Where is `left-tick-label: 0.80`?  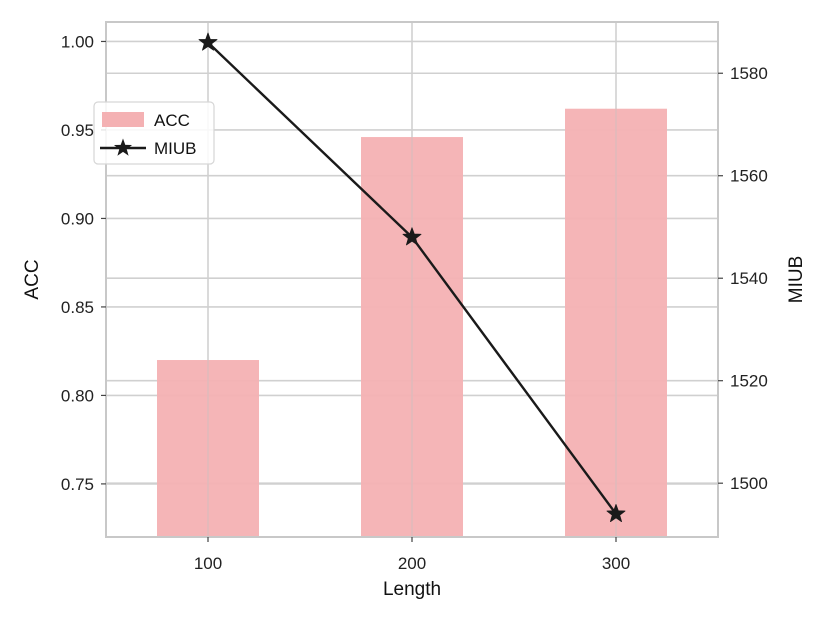
left-tick-label: 0.80 is located at coordinates (77, 395).